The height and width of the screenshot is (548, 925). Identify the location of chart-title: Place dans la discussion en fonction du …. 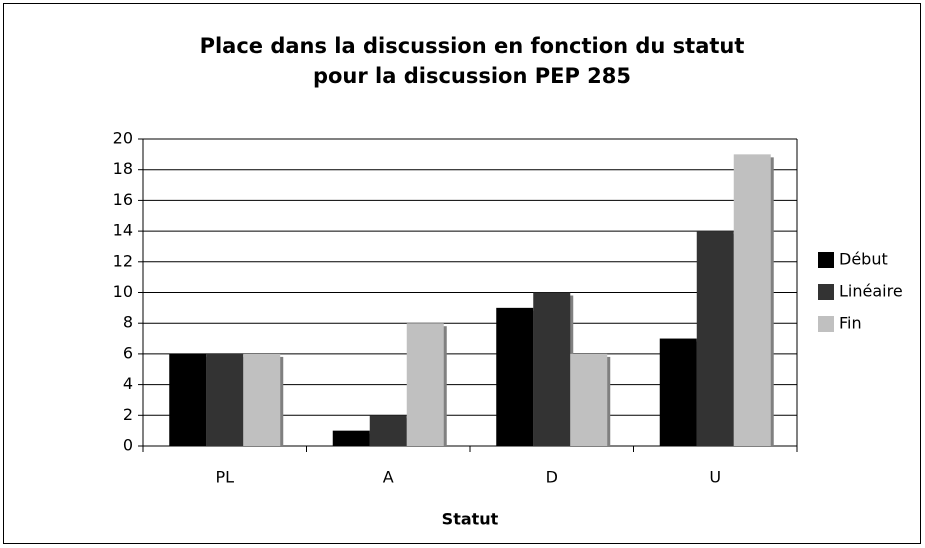
(472, 46).